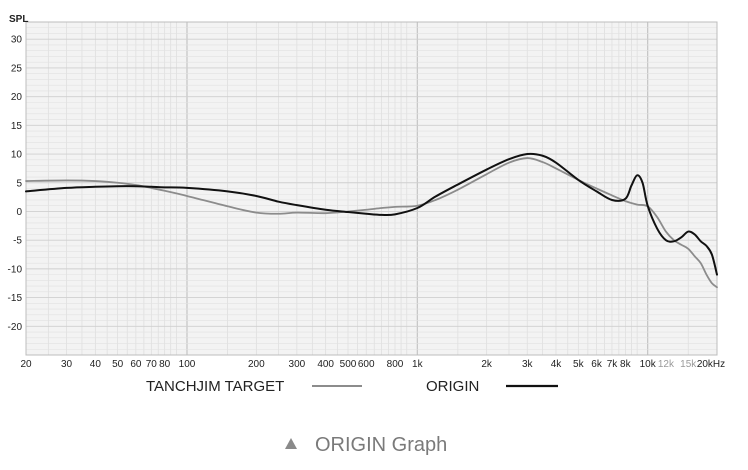 The height and width of the screenshot is (470, 748). Describe the element at coordinates (15, 298) in the screenshot. I see `y-tick-label: -15` at that location.